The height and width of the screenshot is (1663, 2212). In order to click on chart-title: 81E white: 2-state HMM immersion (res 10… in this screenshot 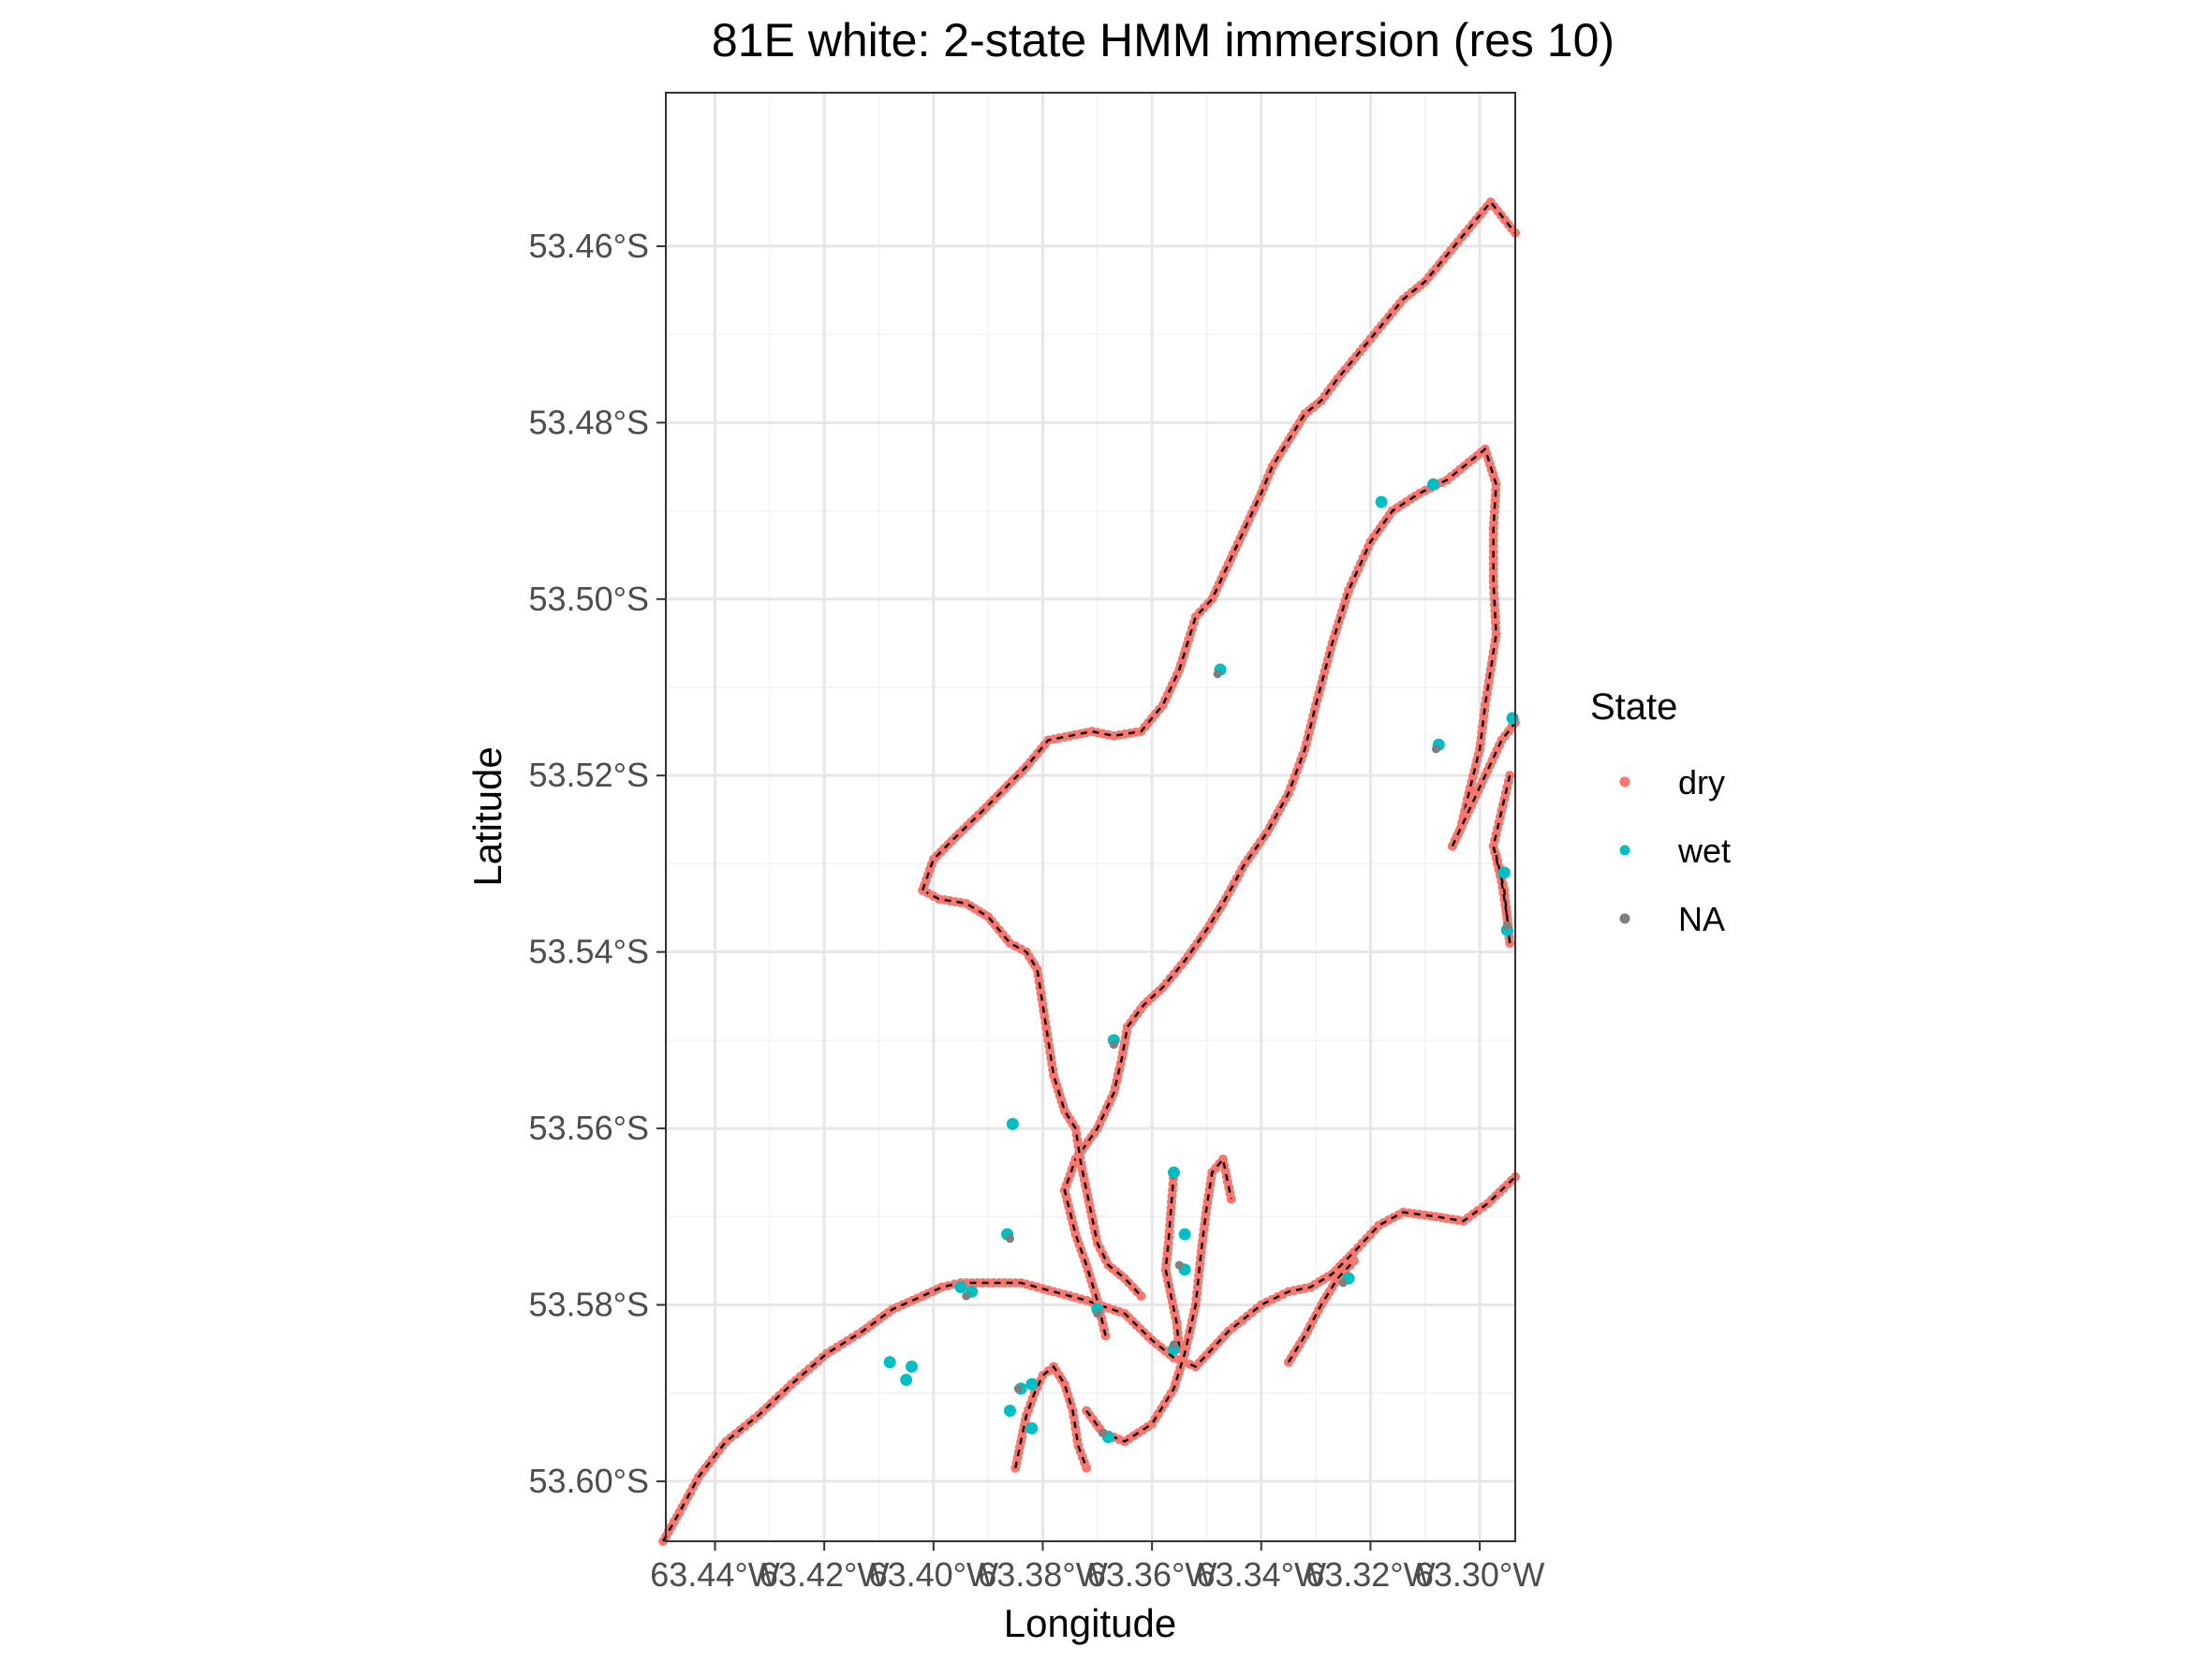, I will do `click(1164, 40)`.